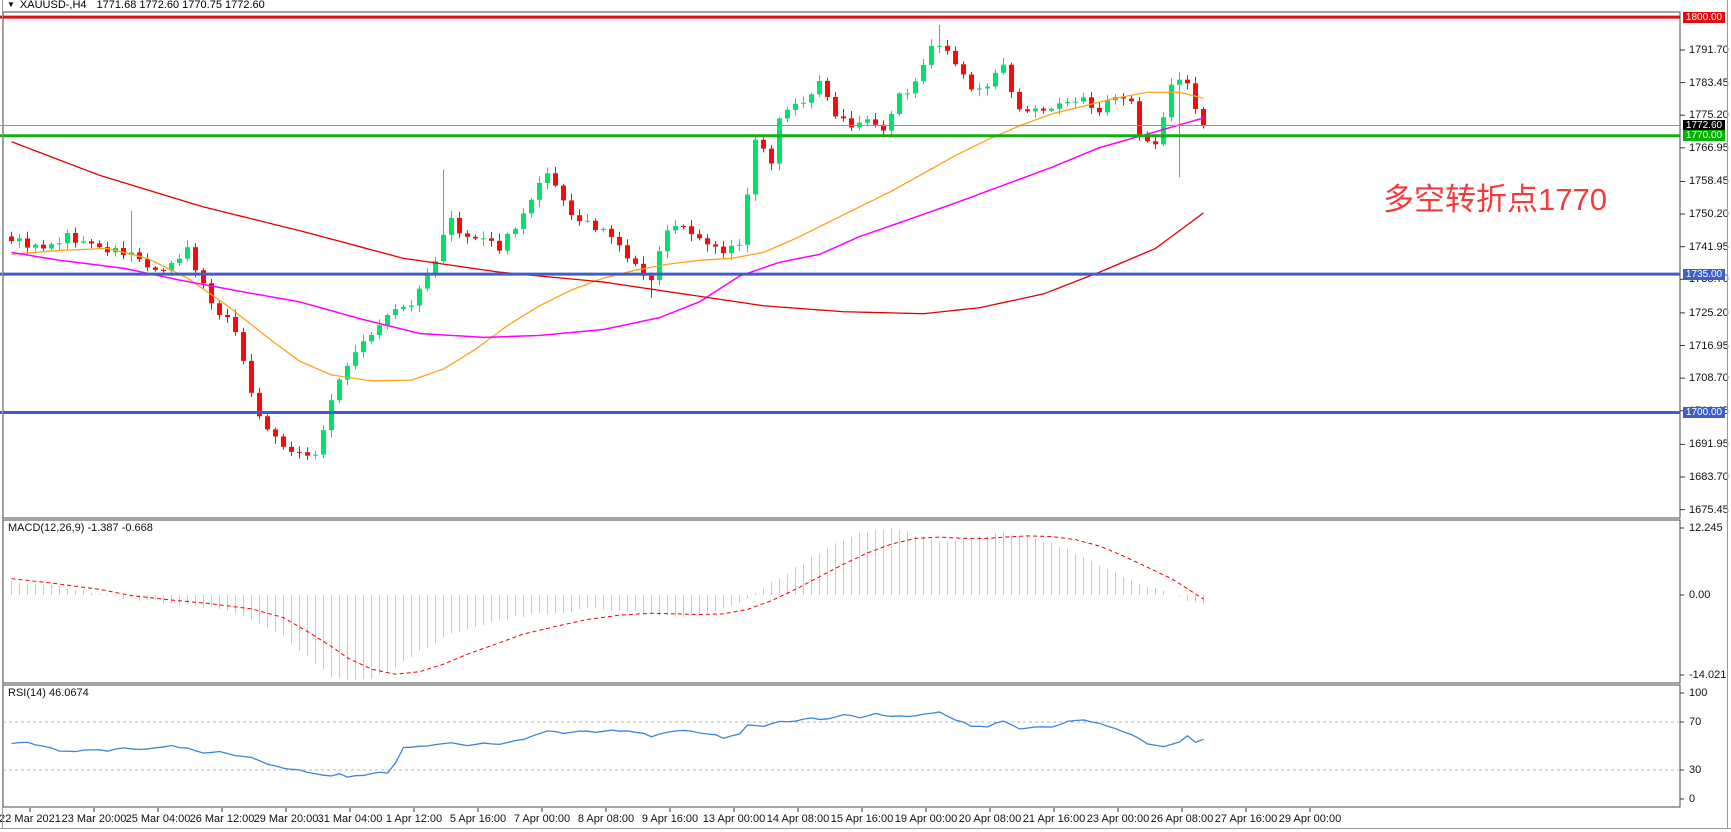  What do you see at coordinates (1695, 770) in the screenshot?
I see `rsi-scale-label: 30` at bounding box center [1695, 770].